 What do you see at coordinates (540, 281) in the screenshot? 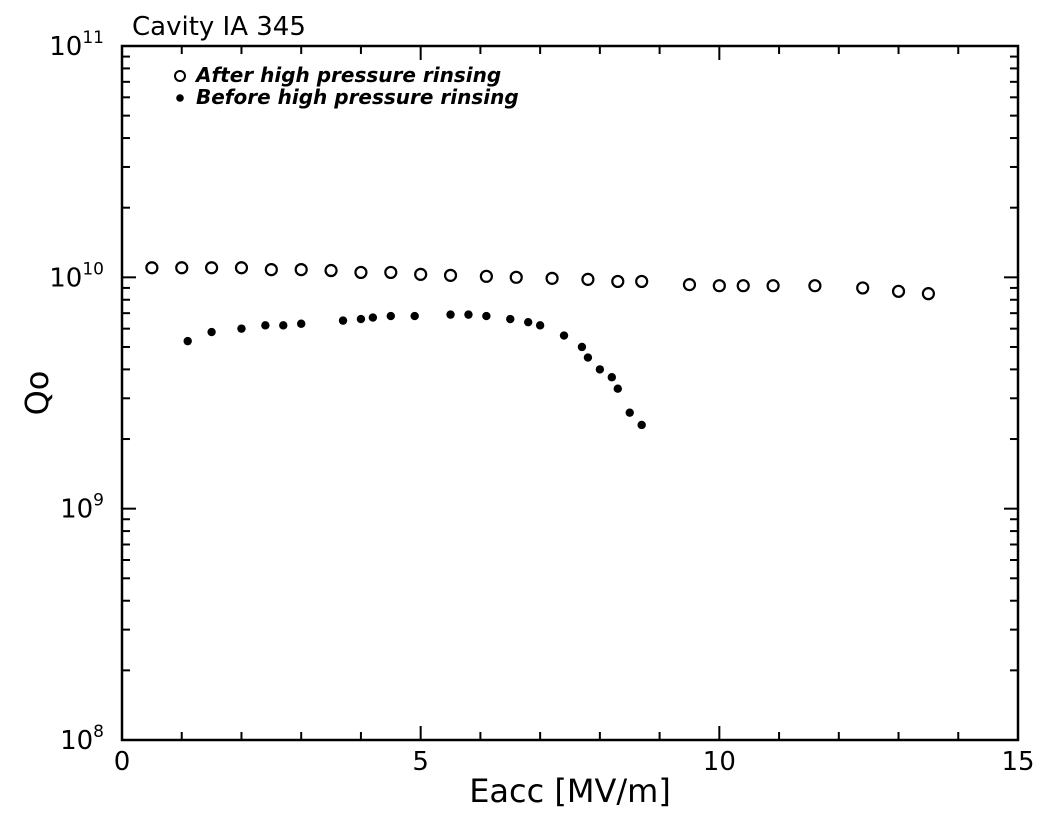
I see `series-after-rinsing` at bounding box center [540, 281].